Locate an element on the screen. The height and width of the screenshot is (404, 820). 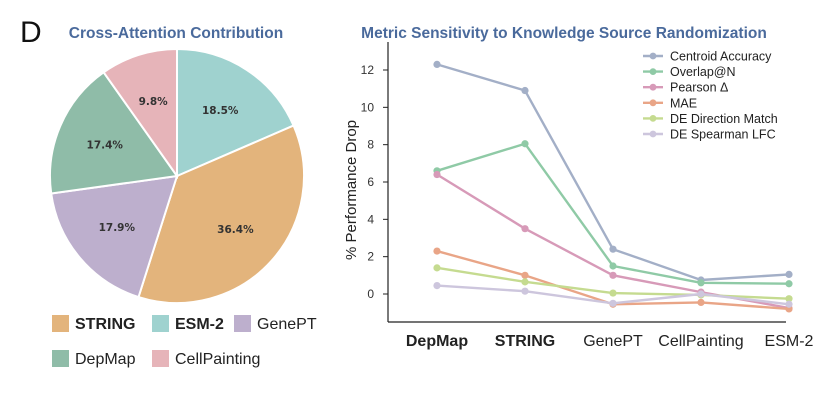
pie-label-depmap: 17.4% is located at coordinates (105, 146).